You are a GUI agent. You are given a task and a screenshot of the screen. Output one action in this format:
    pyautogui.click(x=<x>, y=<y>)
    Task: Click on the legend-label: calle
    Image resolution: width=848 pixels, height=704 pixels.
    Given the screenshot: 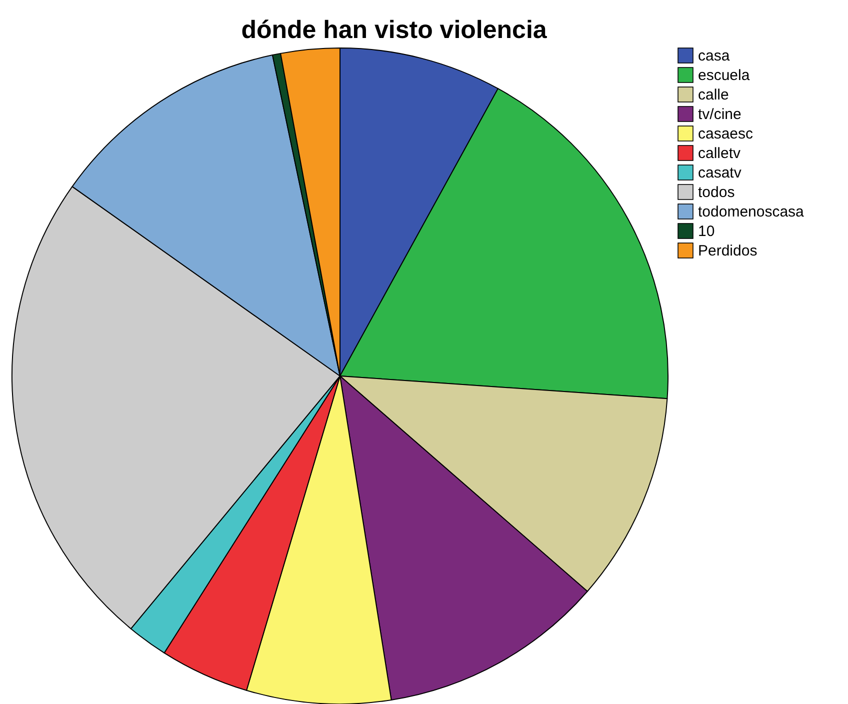 What is the action you would take?
    pyautogui.click(x=713, y=95)
    